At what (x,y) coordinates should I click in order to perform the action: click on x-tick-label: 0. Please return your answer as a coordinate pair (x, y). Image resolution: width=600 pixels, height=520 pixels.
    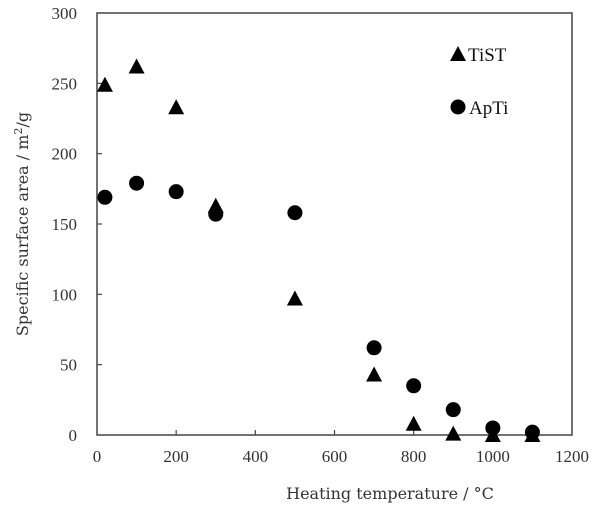
    Looking at the image, I should click on (97, 456).